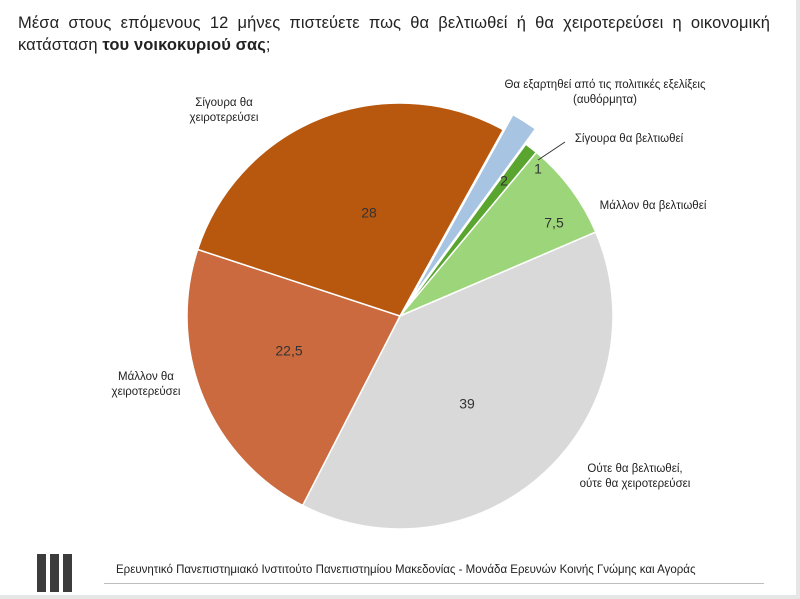 The height and width of the screenshot is (599, 800). Describe the element at coordinates (467, 404) in the screenshot. I see `value-label-4: 39` at that location.